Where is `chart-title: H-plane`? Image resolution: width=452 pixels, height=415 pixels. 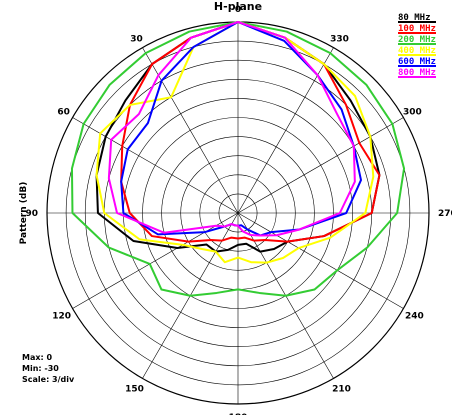
chart-title: H-plane is located at coordinates (238, 6).